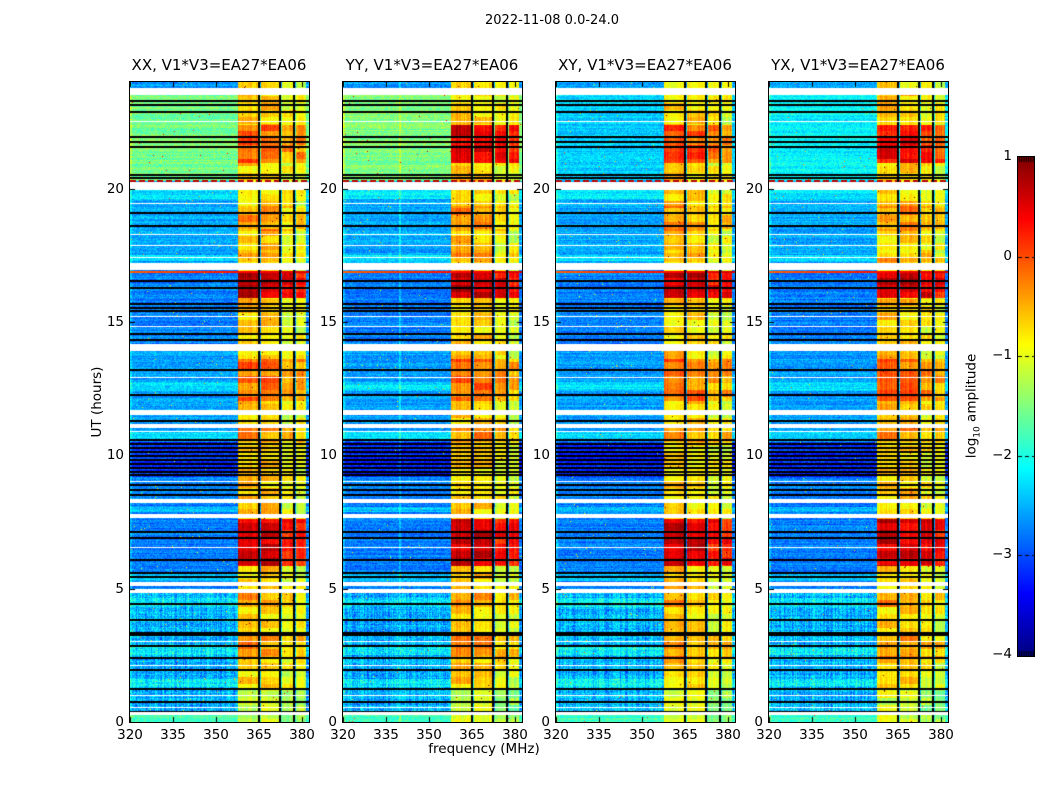 The width and height of the screenshot is (1050, 800). I want to click on figure-title: 2022-11-08 0.0-24.0, so click(552, 20).